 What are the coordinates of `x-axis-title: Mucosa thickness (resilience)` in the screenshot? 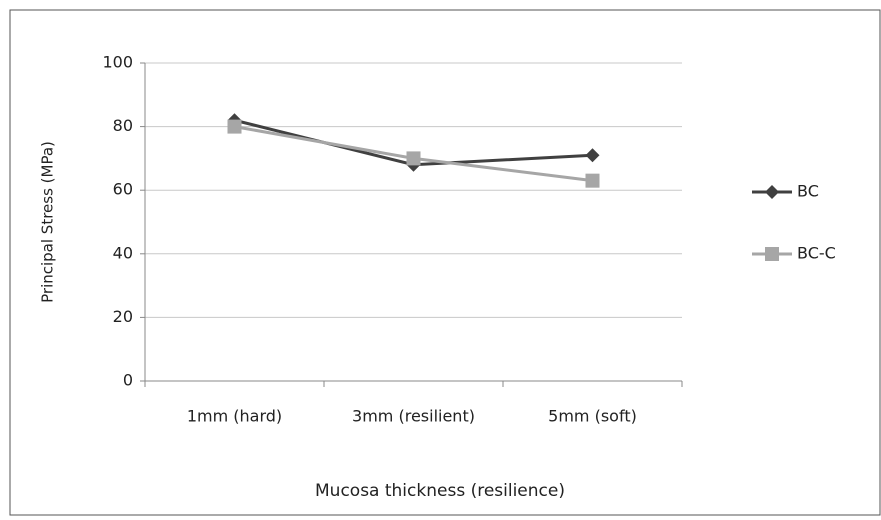 It's located at (440, 491).